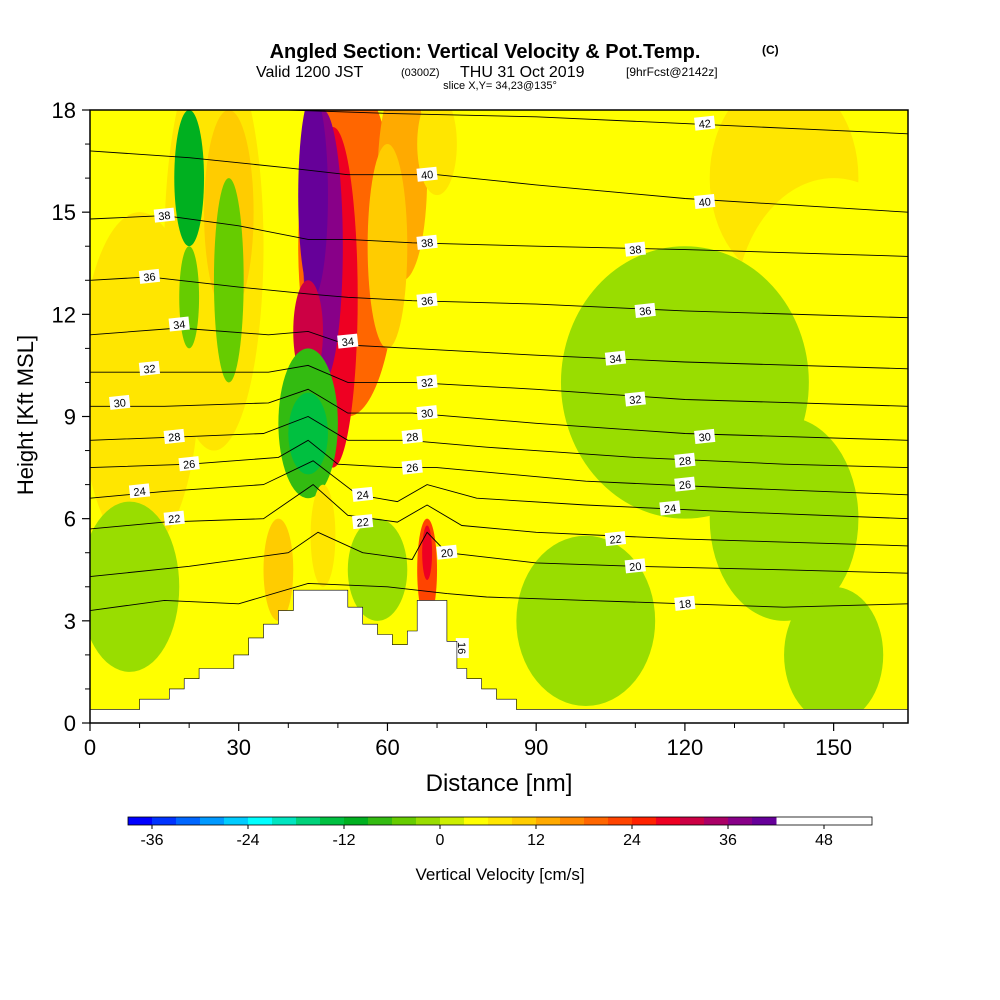 Image resolution: width=1000 pixels, height=1000 pixels. I want to click on isentrope-label-18-text: 18, so click(684, 604).